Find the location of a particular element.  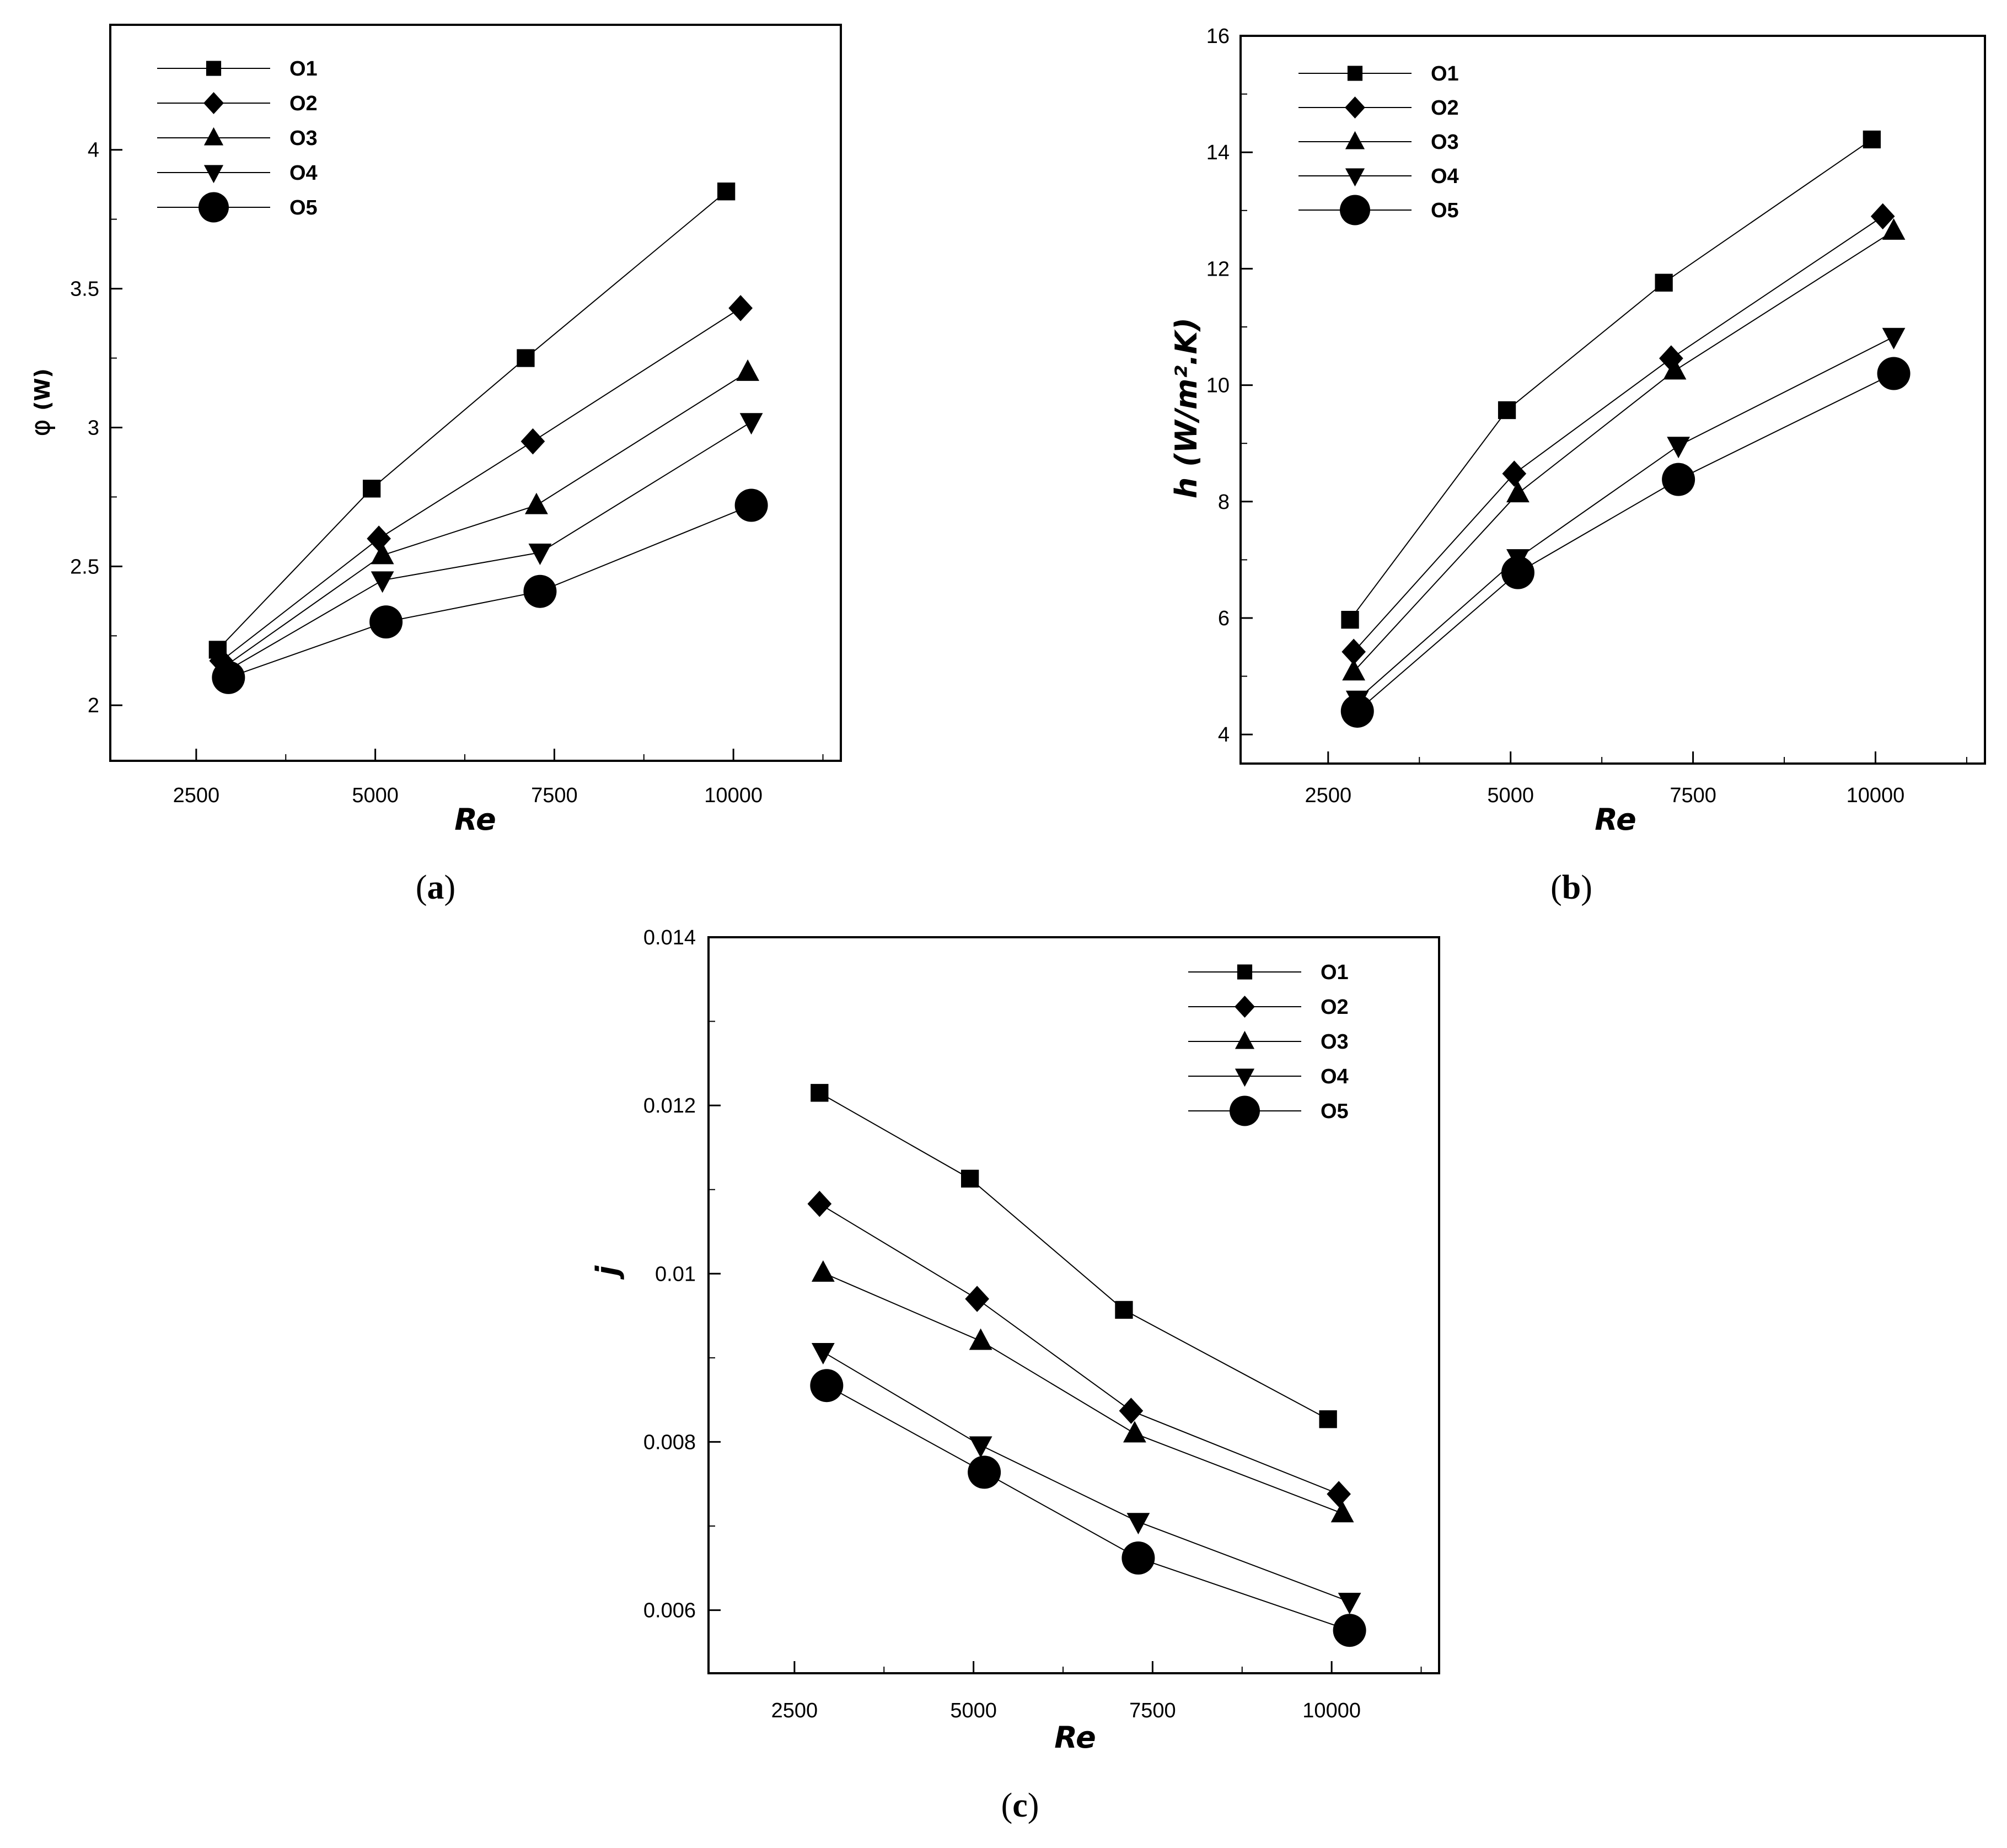

caption-paren: ) is located at coordinates (1033, 1805).